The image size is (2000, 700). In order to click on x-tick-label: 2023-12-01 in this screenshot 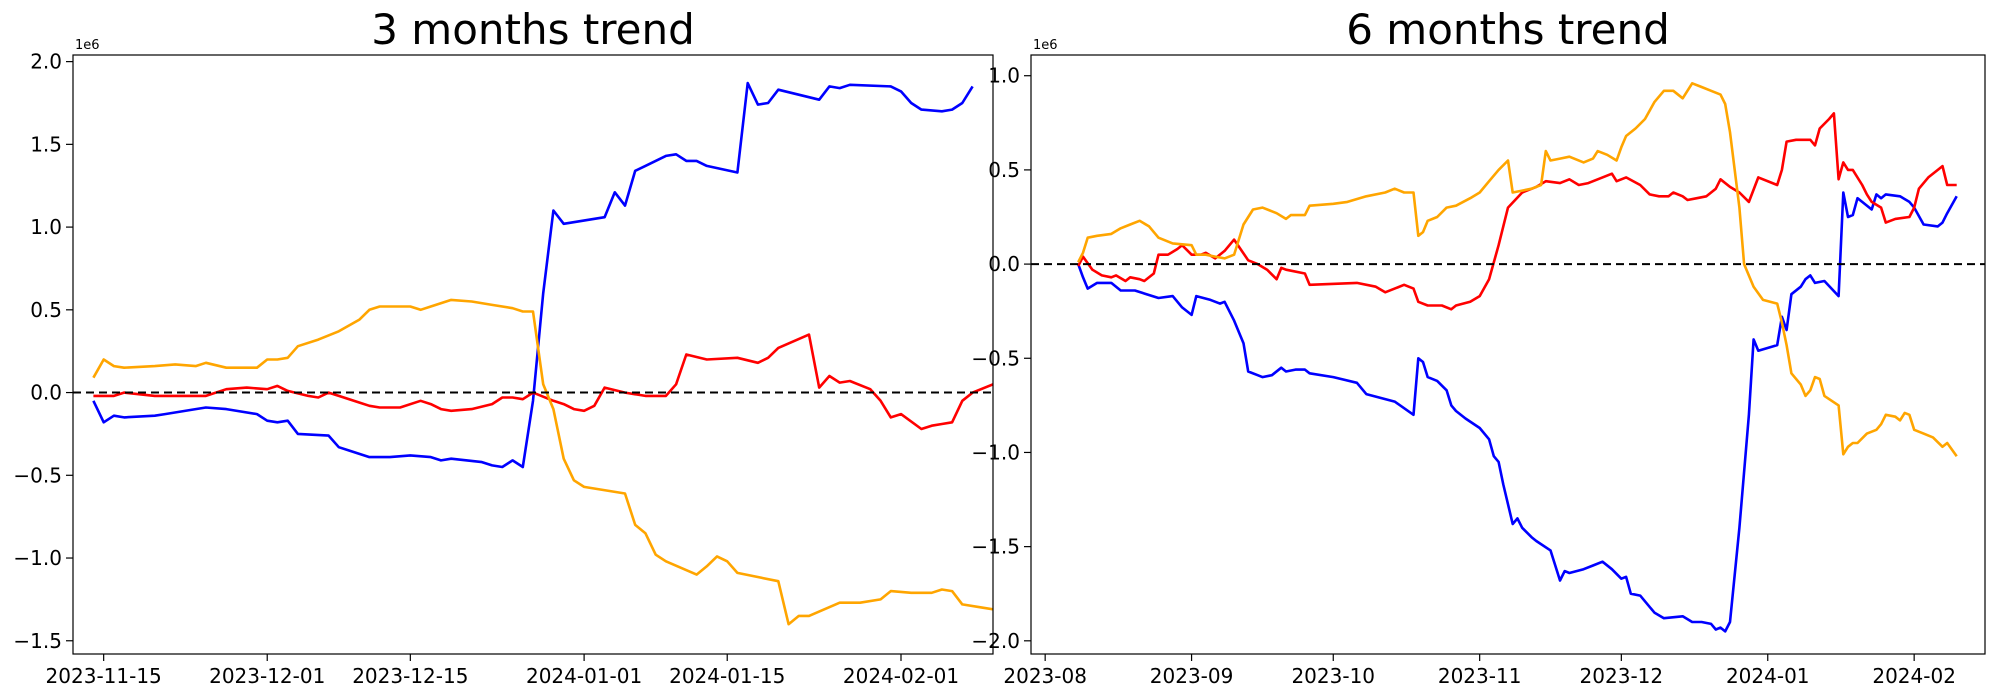, I will do `click(267, 676)`.